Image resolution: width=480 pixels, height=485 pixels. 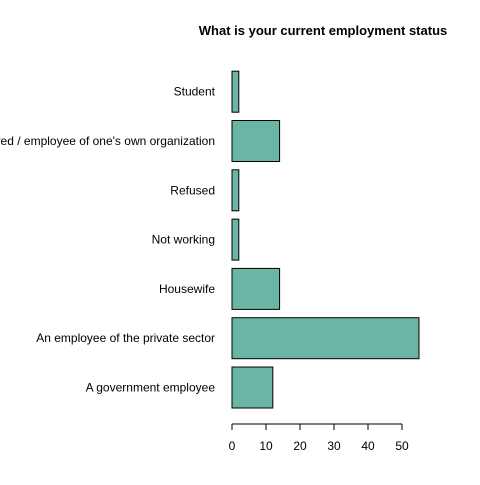 What do you see at coordinates (183, 240) in the screenshot?
I see `category-label: Not working` at bounding box center [183, 240].